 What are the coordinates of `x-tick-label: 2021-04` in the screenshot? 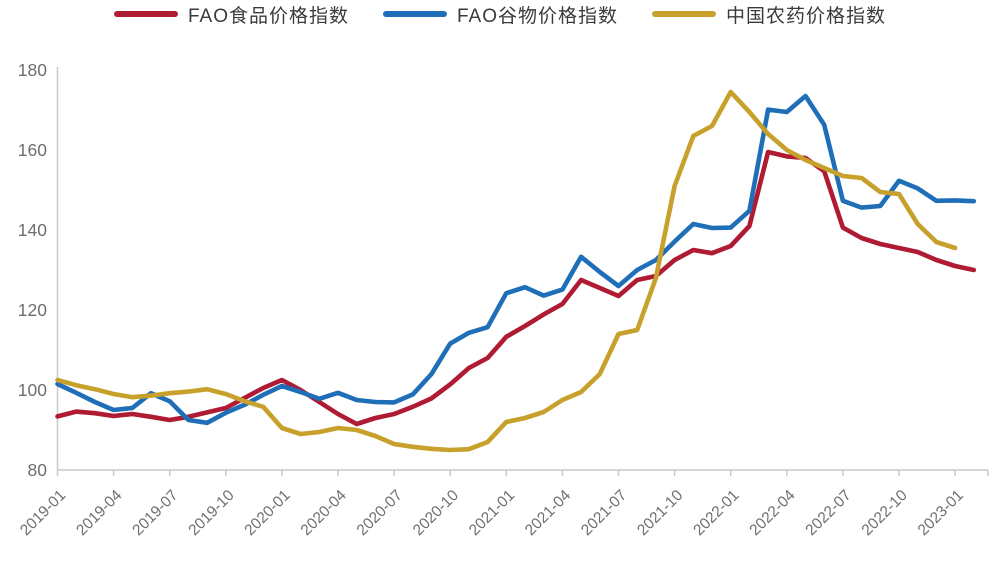 It's located at (548, 513).